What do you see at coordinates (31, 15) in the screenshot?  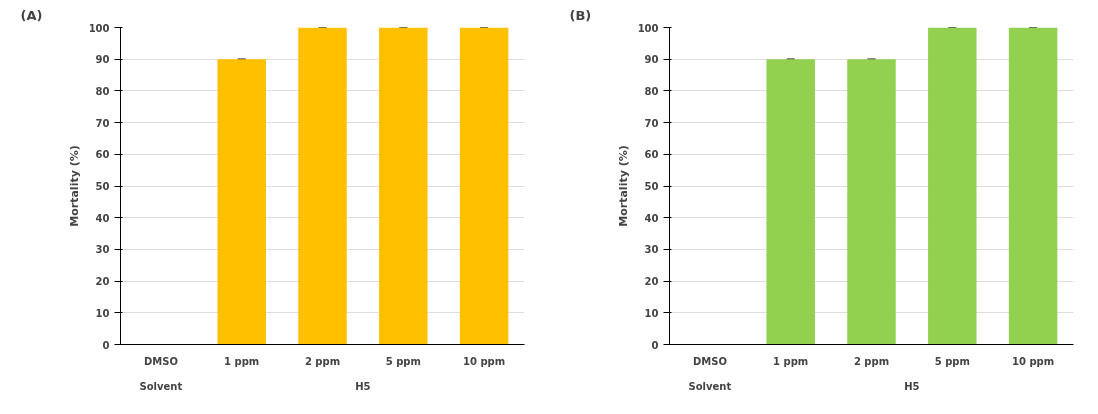 I see `chart-title: (A)` at bounding box center [31, 15].